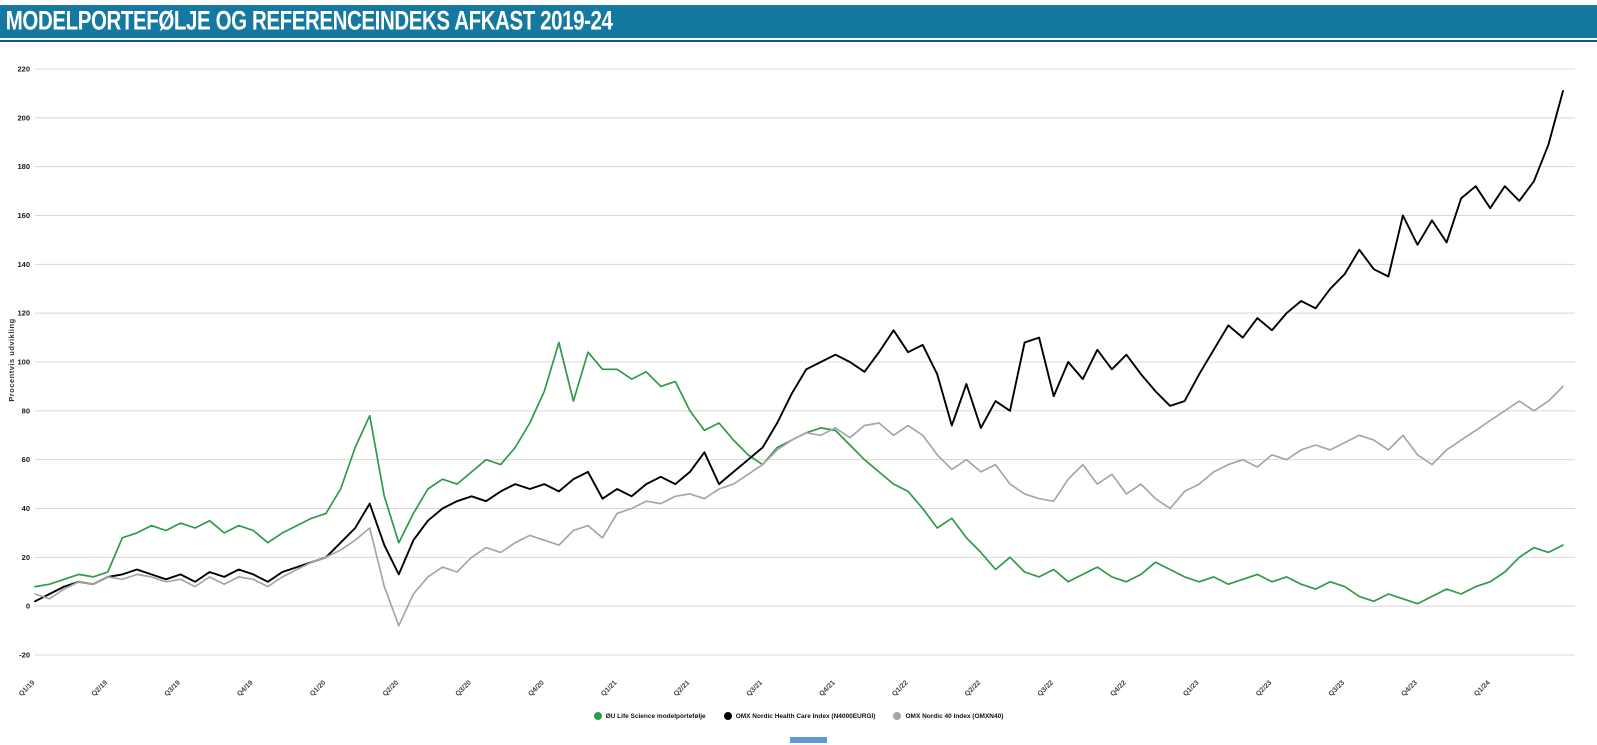  Describe the element at coordinates (23, 69) in the screenshot. I see `y-tick-label: 220` at that location.